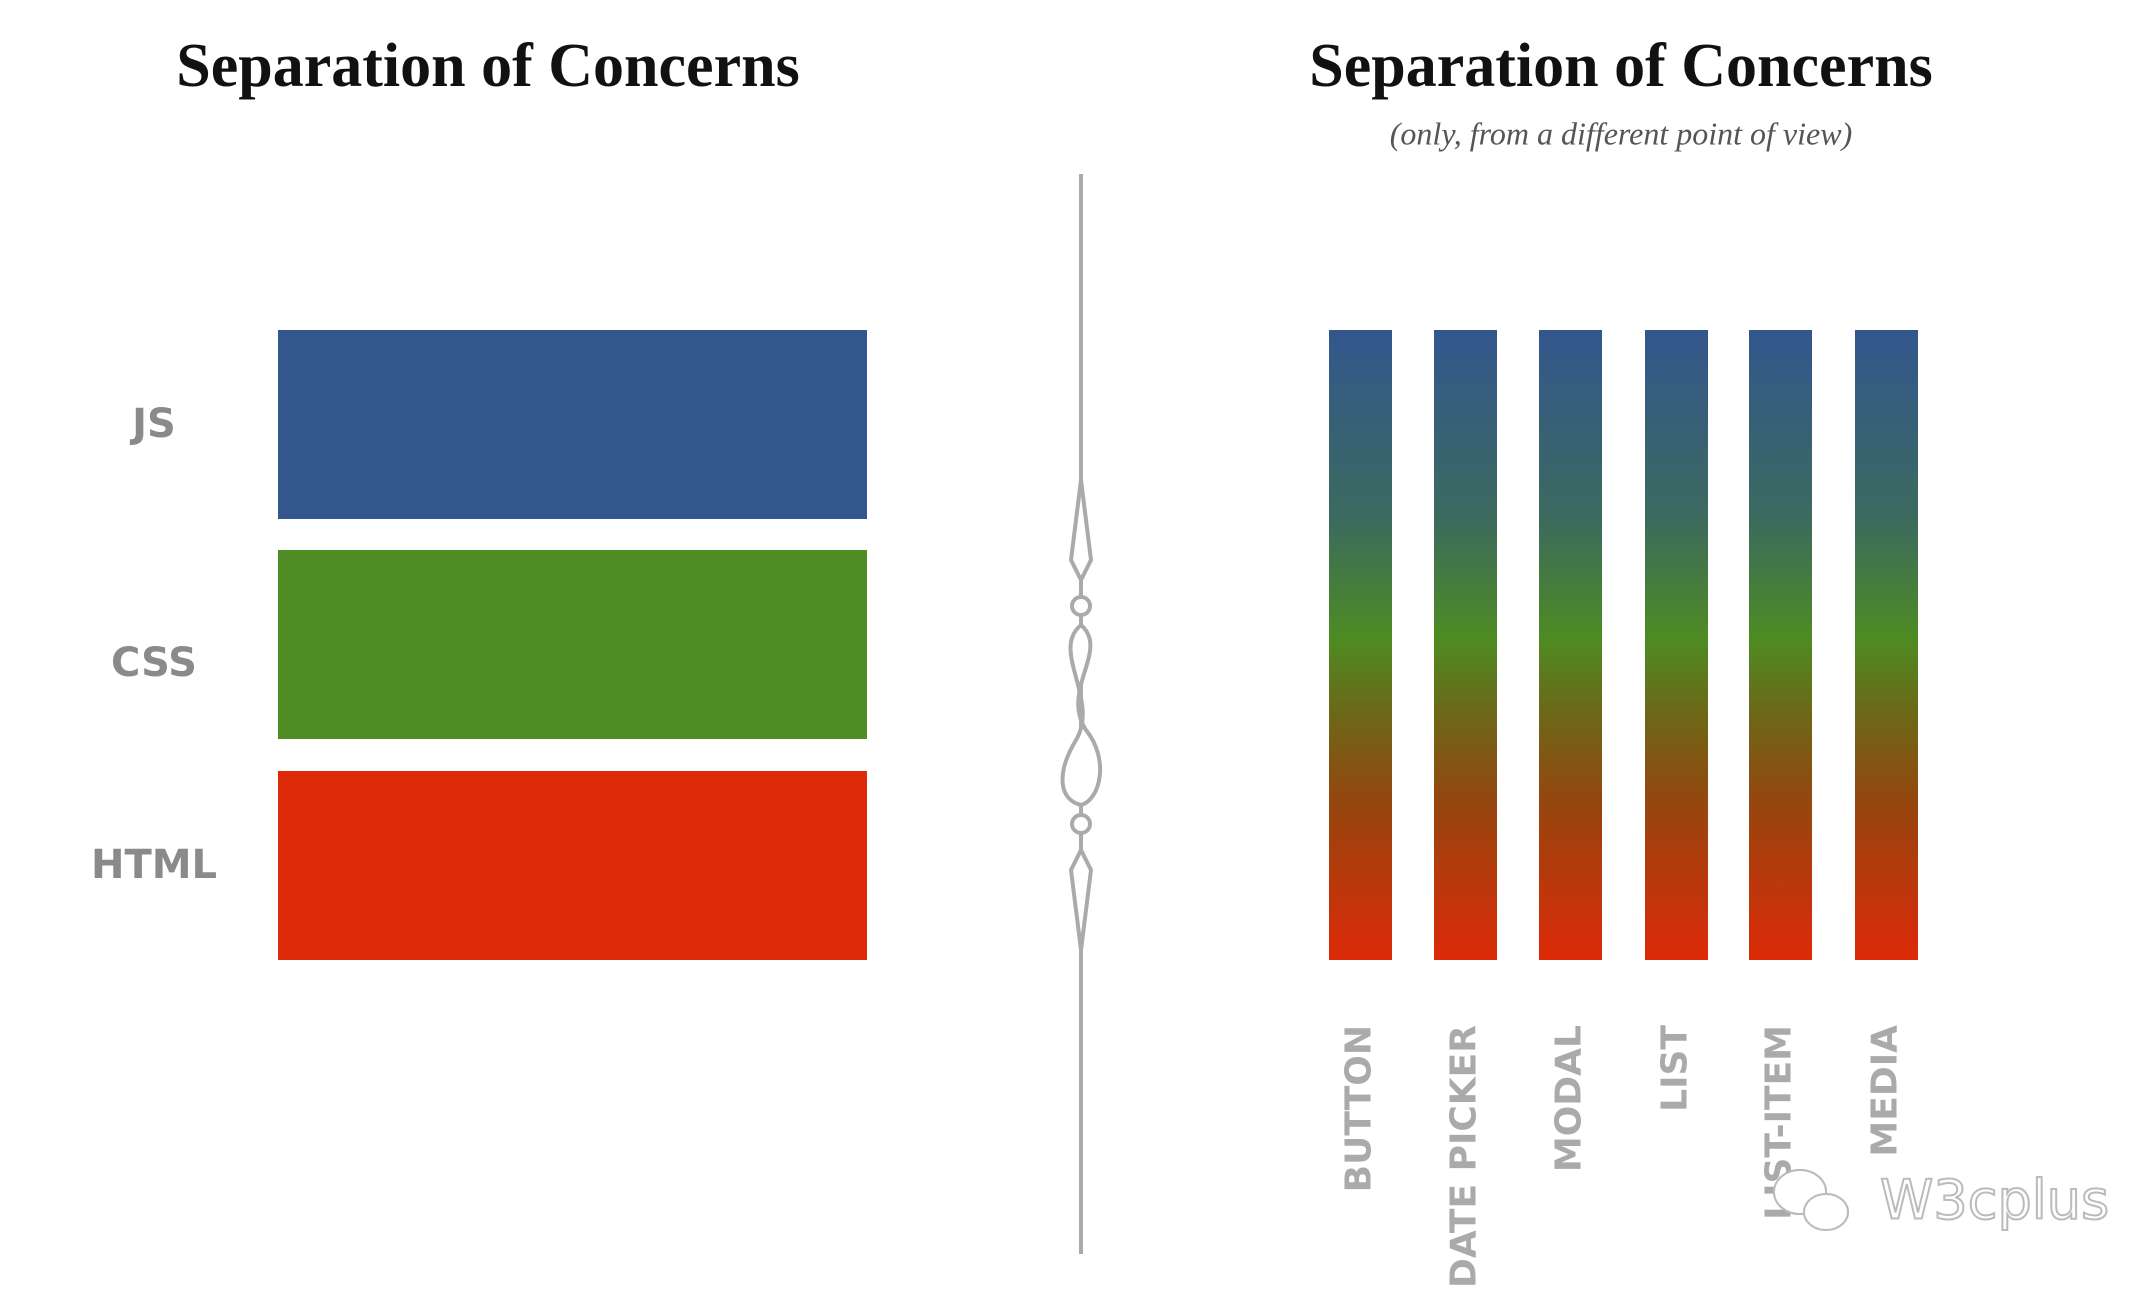 The width and height of the screenshot is (2133, 1292). Describe the element at coordinates (1885, 1091) in the screenshot. I see `component-label: MEDIA` at that location.